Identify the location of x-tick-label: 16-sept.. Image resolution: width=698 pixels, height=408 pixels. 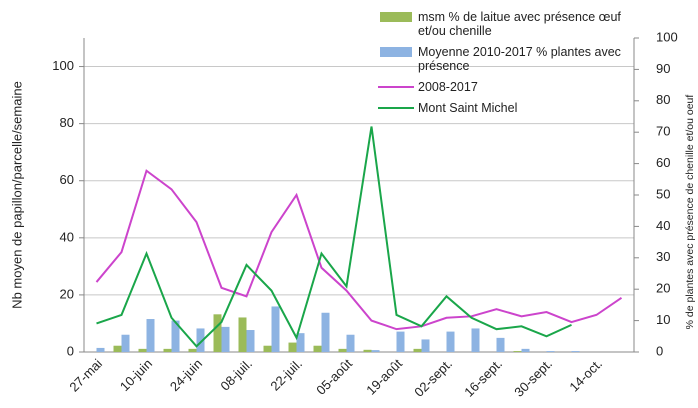
(483, 378).